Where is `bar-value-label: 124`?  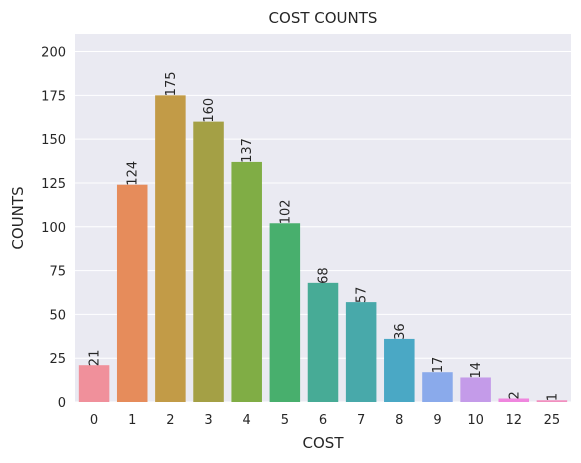 bar-value-label: 124 is located at coordinates (133, 173).